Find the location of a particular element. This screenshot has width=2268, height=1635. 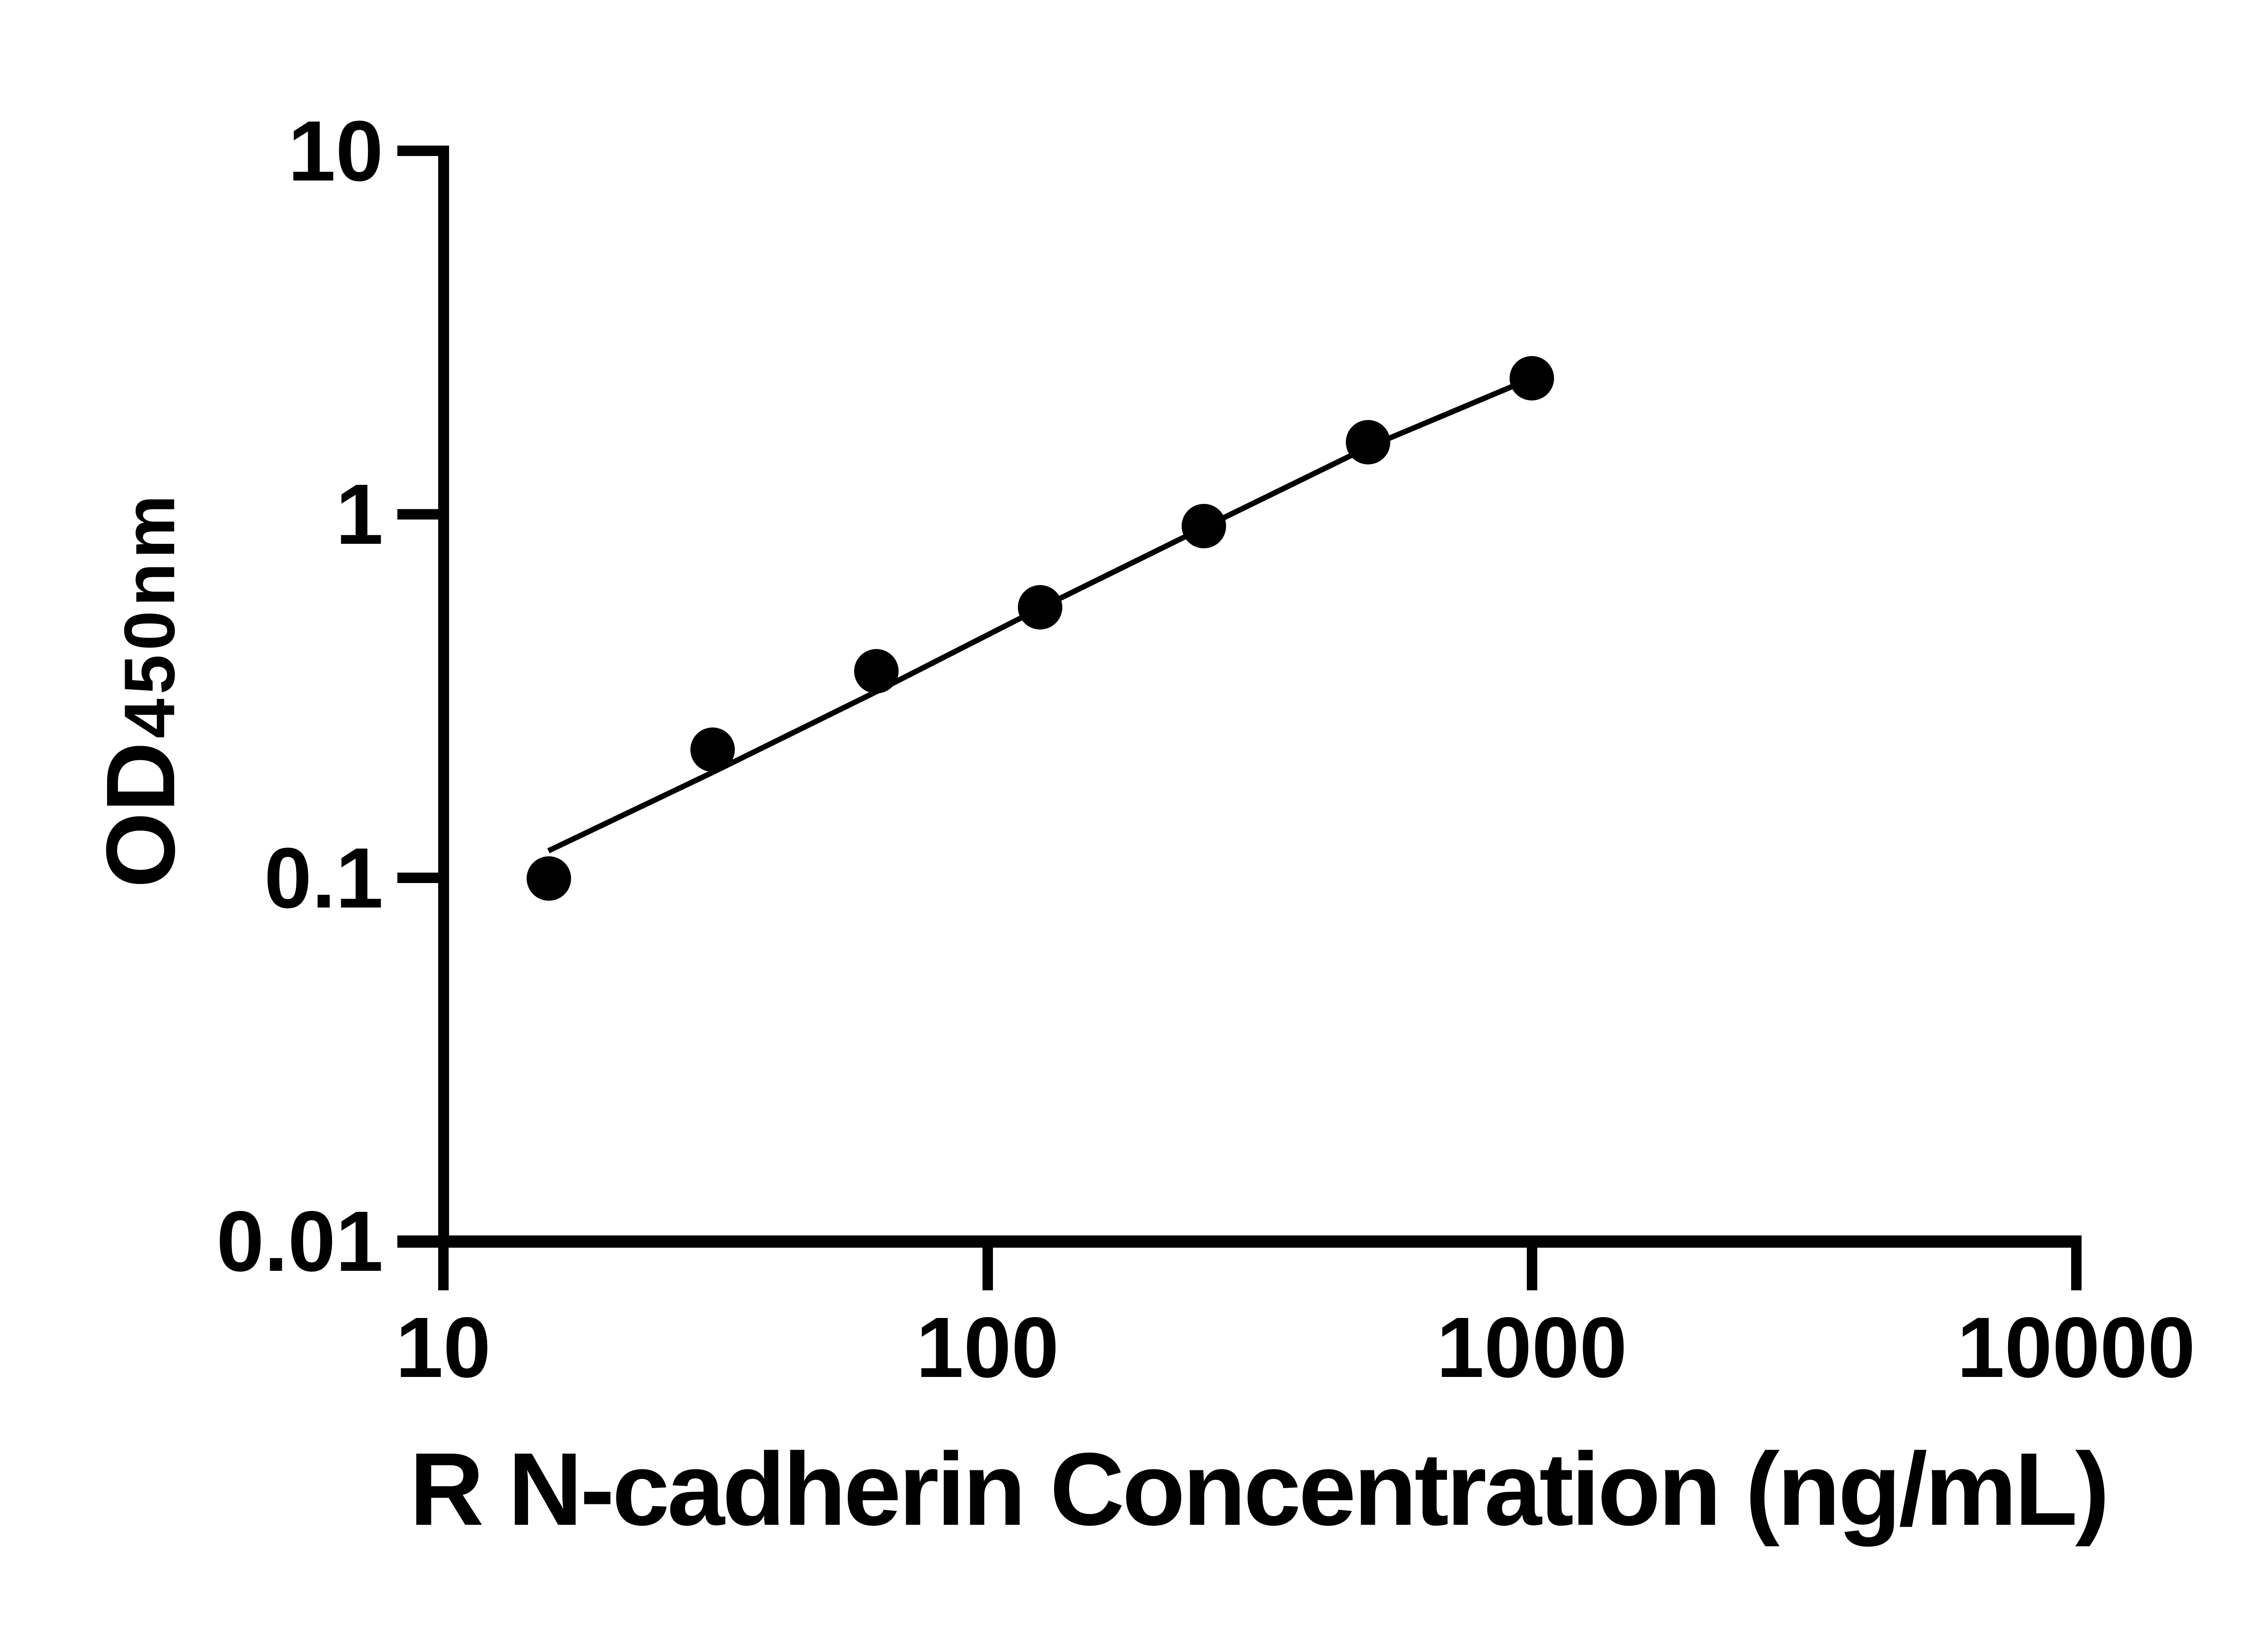

svg-text: OD450nm is located at coordinates (140, 690).